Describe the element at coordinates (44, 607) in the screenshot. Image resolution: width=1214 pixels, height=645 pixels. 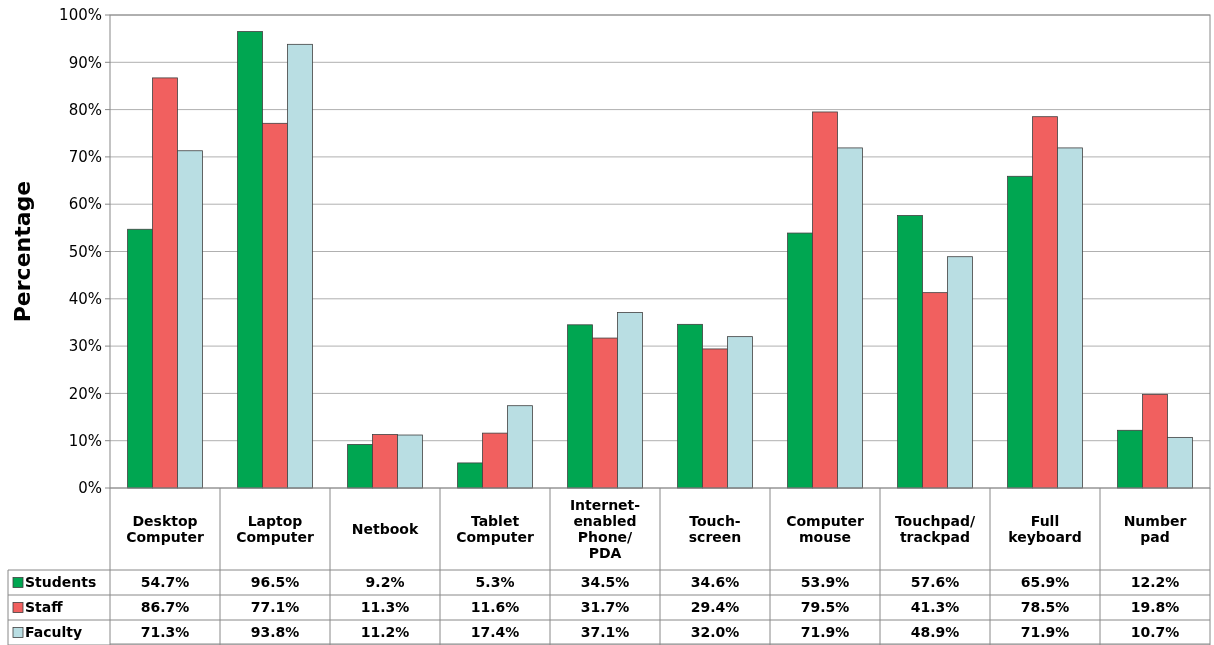
I see `legend-label: Staff` at that location.